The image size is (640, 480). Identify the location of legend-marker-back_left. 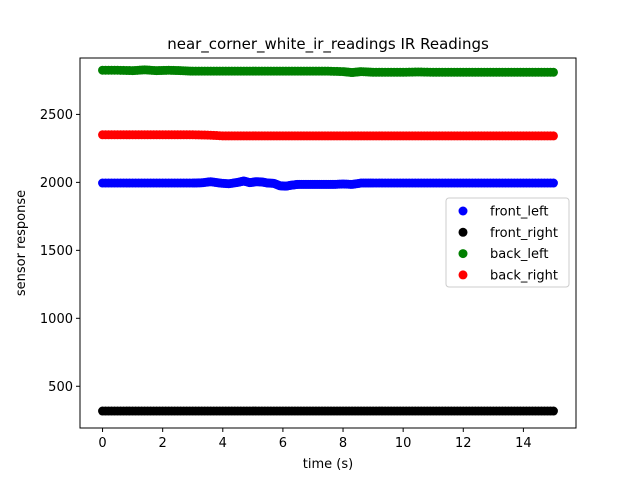
(463, 254).